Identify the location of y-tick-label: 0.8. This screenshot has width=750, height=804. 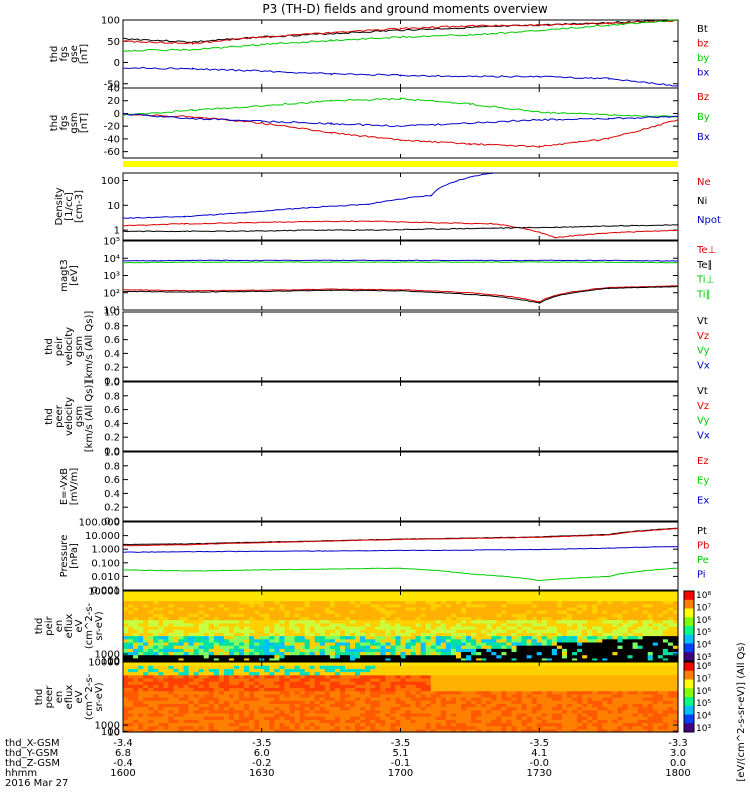
(112, 396).